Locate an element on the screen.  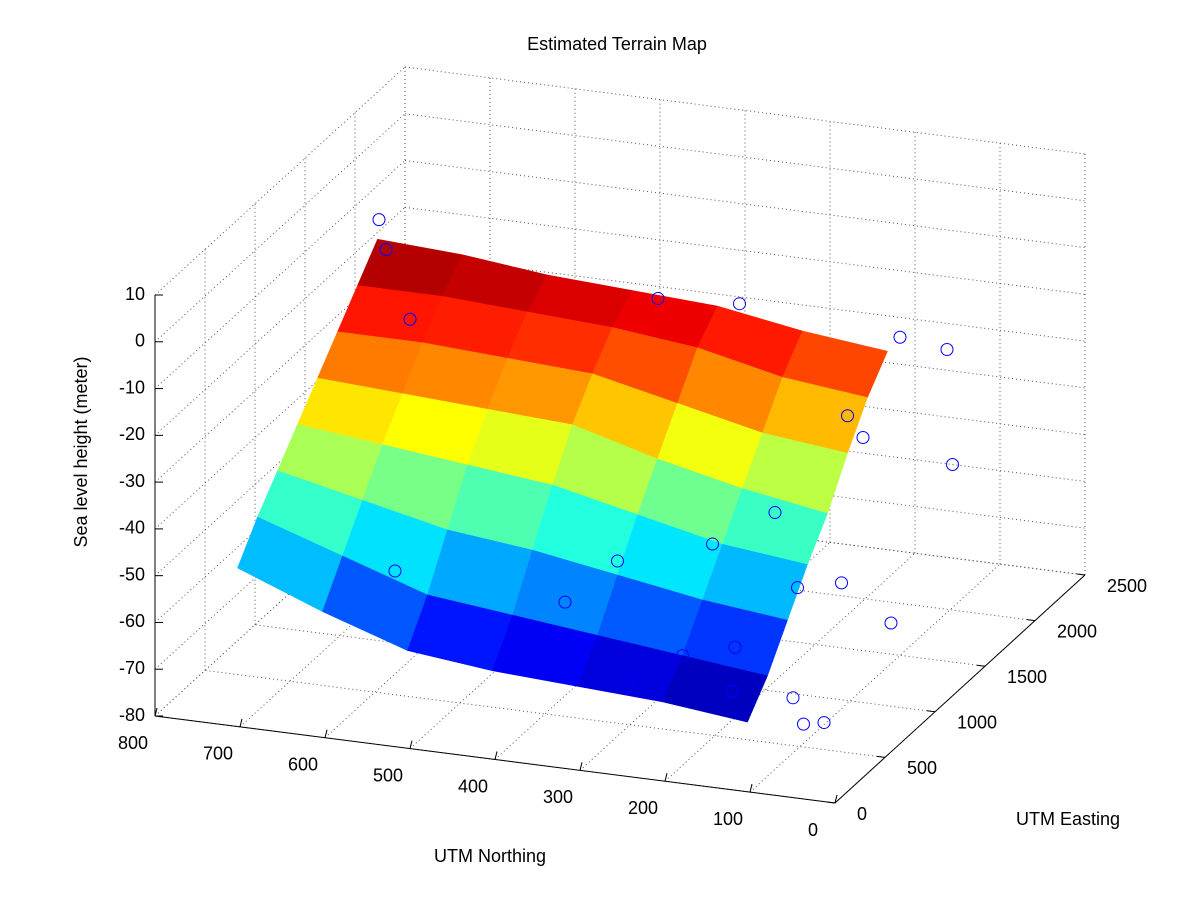
y-tick-label: 500 is located at coordinates (922, 768).